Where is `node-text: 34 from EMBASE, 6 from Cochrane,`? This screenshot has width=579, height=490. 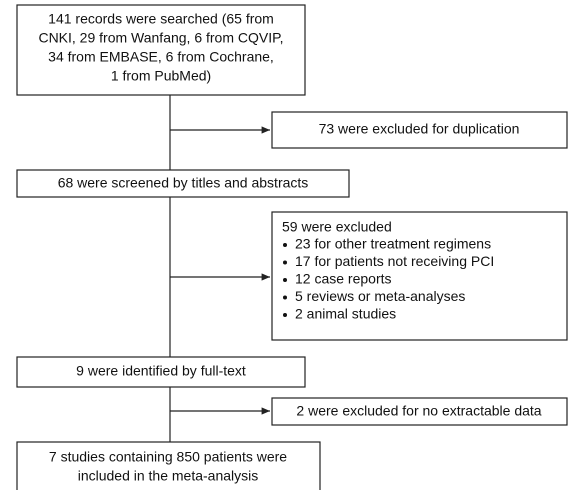 node-text: 34 from EMBASE, 6 from Cochrane, is located at coordinates (161, 57).